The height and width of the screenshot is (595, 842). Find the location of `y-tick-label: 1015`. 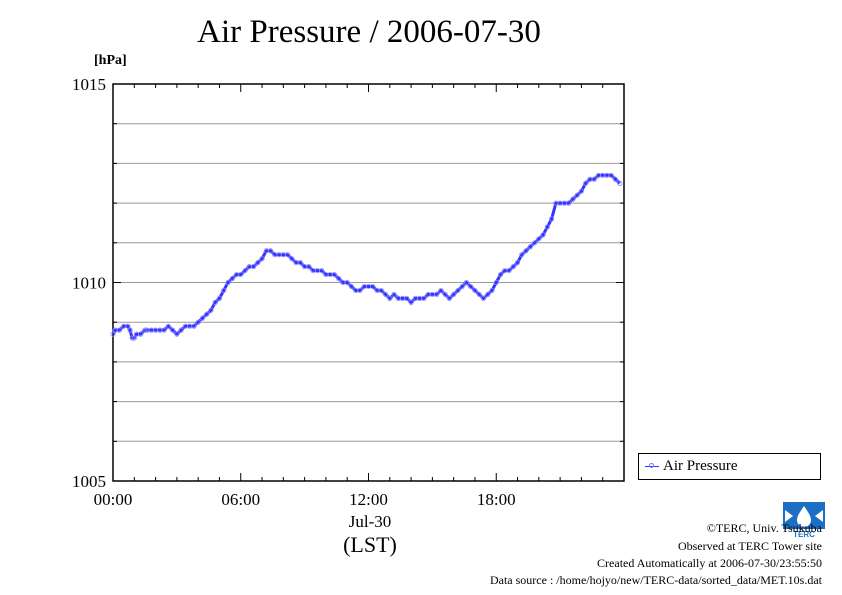

y-tick-label: 1015 is located at coordinates (89, 84).